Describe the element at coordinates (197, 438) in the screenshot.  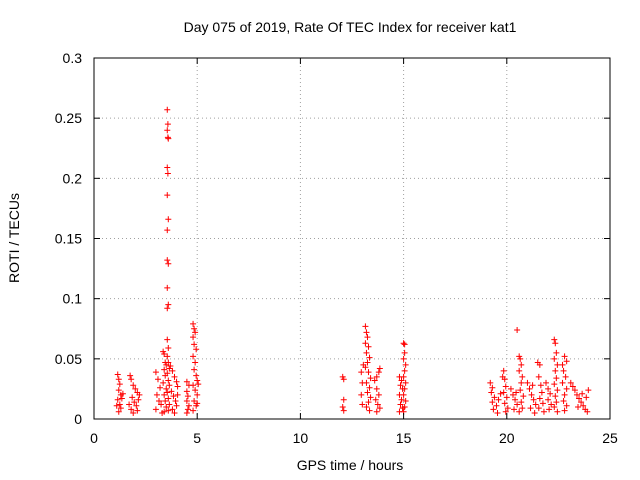
I see `x-tick-label: 5` at that location.